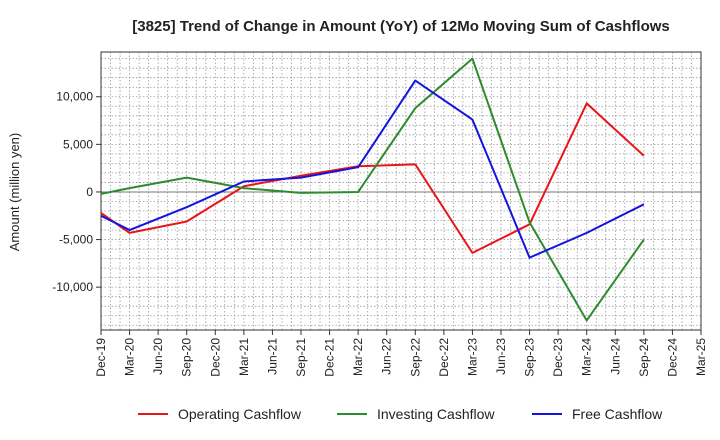  What do you see at coordinates (472, 357) in the screenshot?
I see `x-tick-label: Mar-23` at bounding box center [472, 357].